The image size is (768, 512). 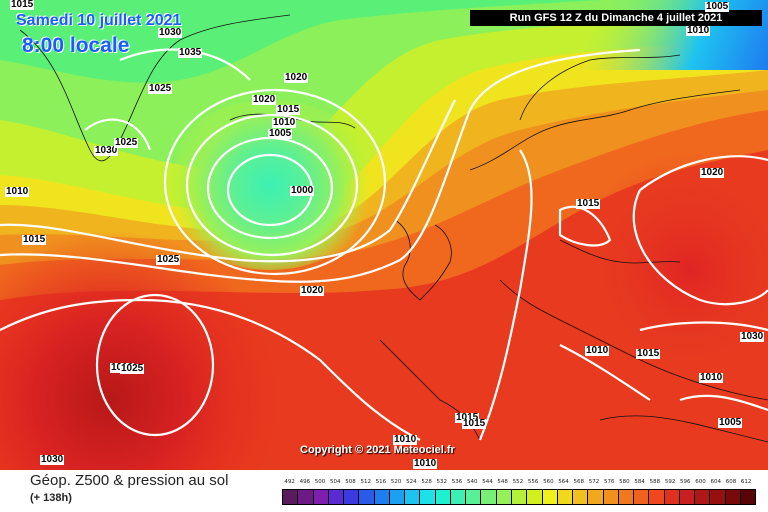 I want to click on scale-tick-label: 496, so click(x=305, y=482).